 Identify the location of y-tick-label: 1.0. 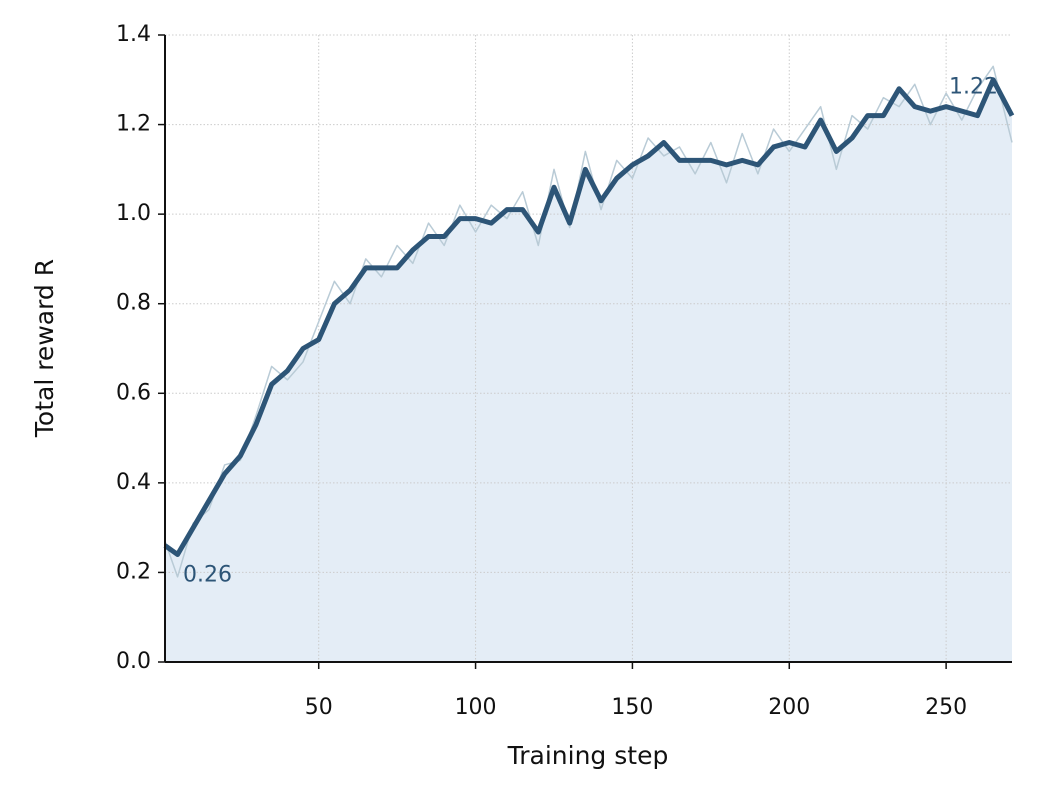
(133, 213).